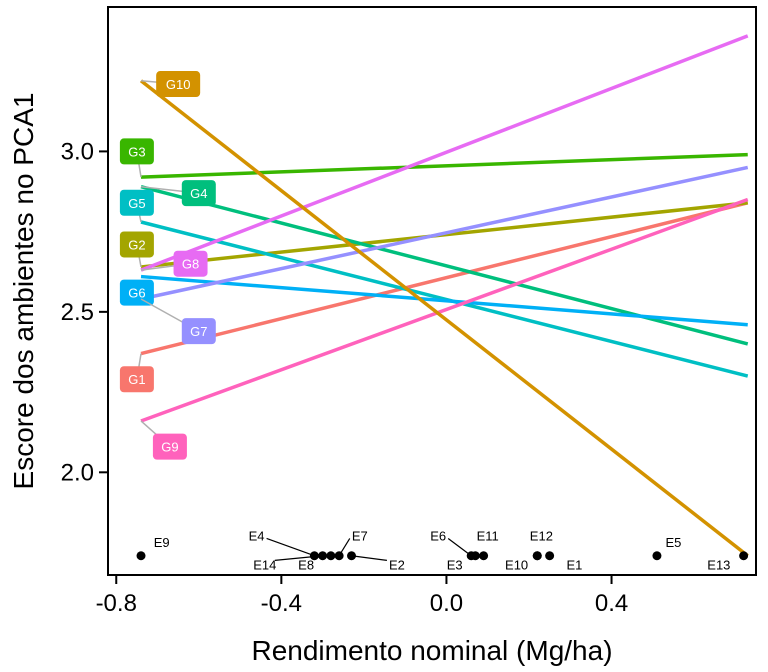 The image size is (768, 672). I want to click on series-line-g6, so click(444, 300).